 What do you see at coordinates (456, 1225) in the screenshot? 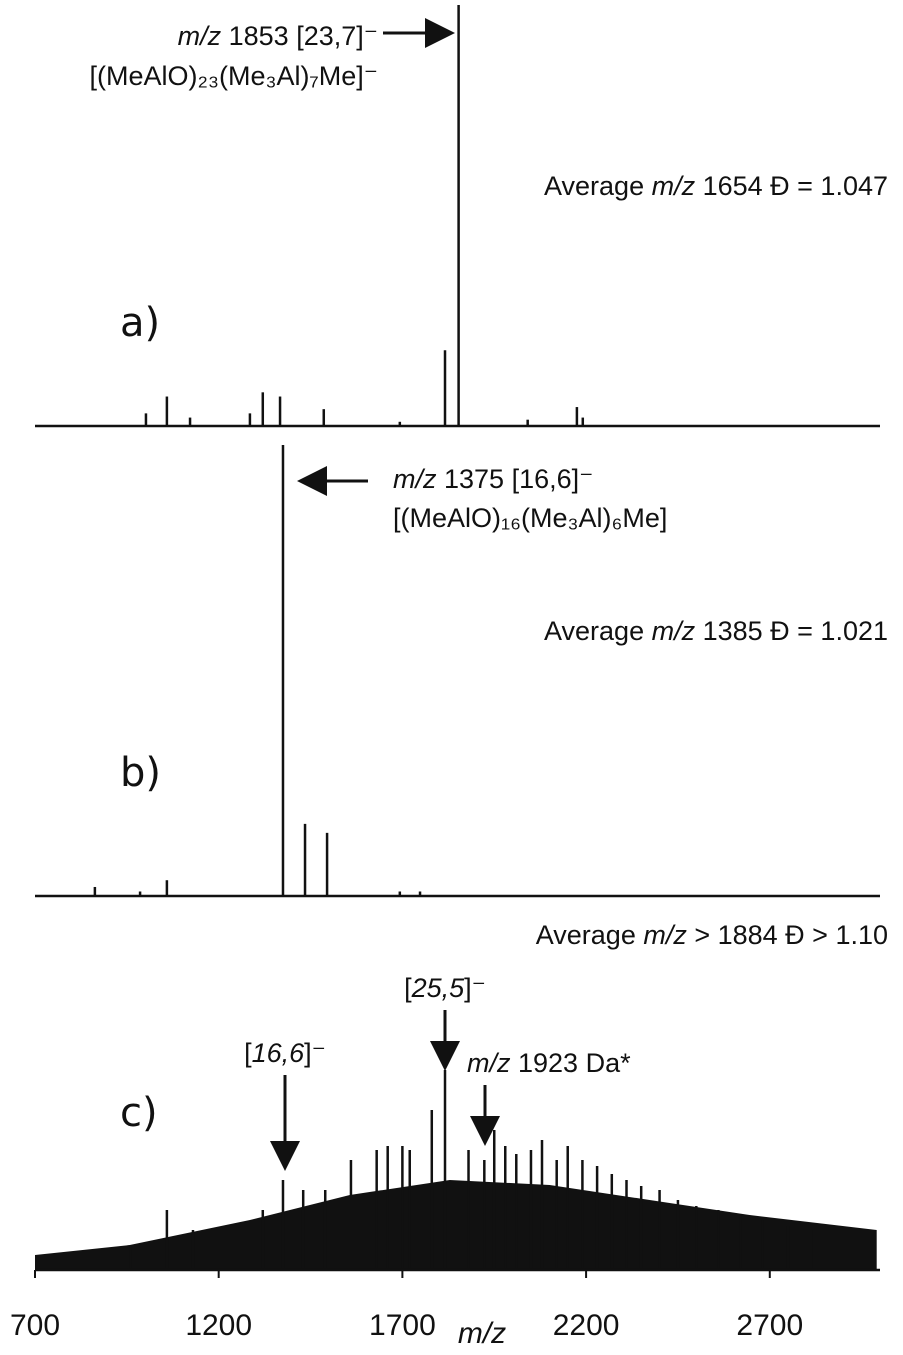
I see `noise-envelope` at bounding box center [456, 1225].